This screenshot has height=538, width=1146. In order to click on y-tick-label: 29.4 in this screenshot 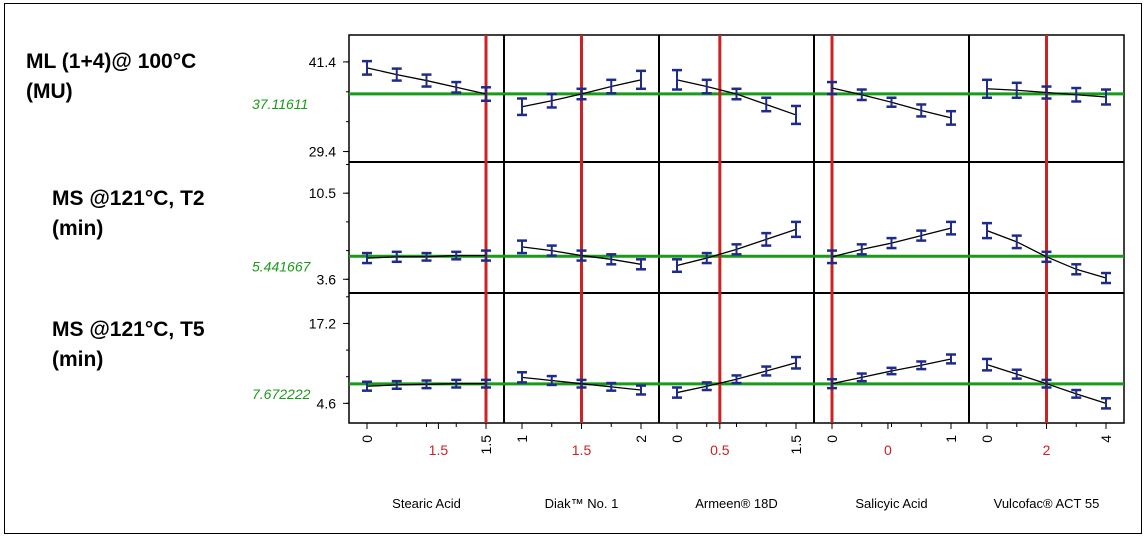, I will do `click(322, 152)`.